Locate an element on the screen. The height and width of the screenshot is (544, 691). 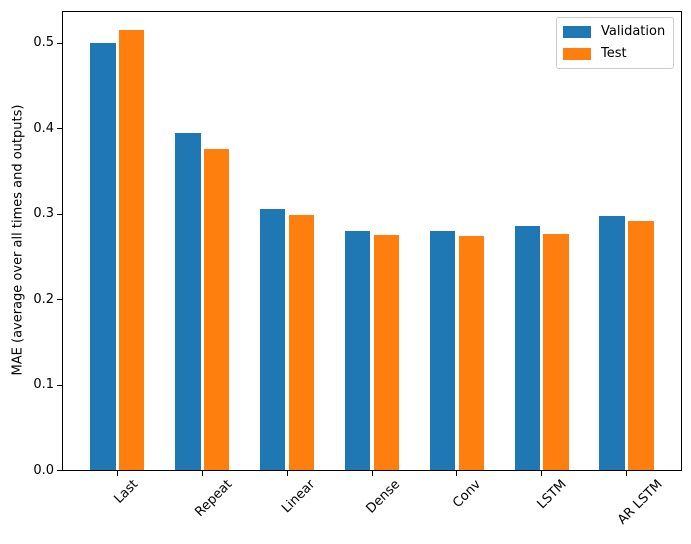
x-tick-label-ar-lstm: AR LSTM is located at coordinates (640, 502).